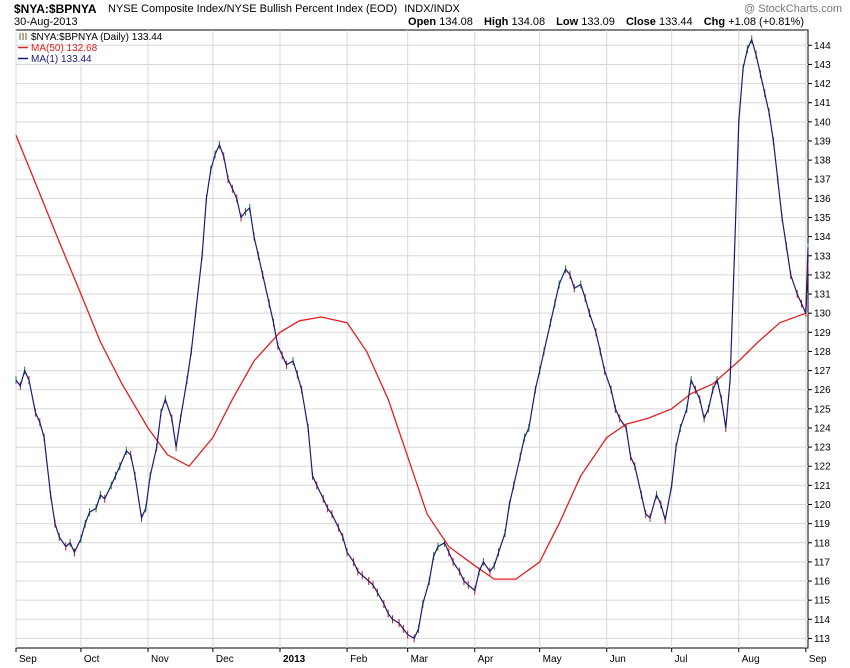  Describe the element at coordinates (97, 37) in the screenshot. I see `legend-label: $NYA:$BPNYA (Daily) 133.44` at that location.